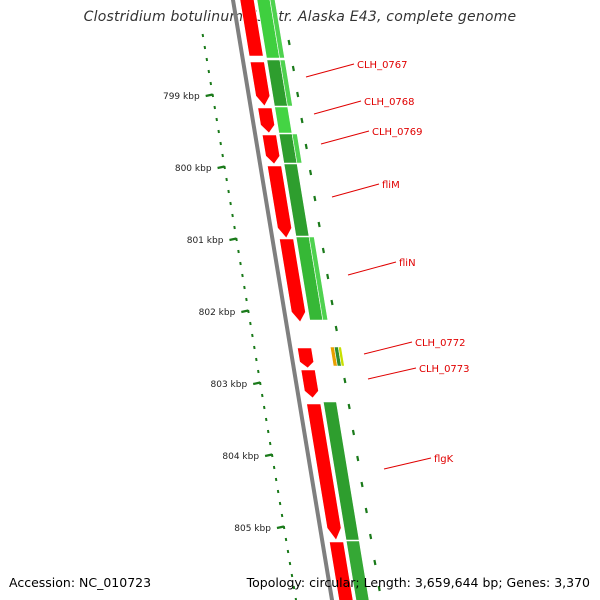 Image resolution: width=600 pixels, height=600 pixels. I want to click on gene-label: fliM, so click(391, 185).